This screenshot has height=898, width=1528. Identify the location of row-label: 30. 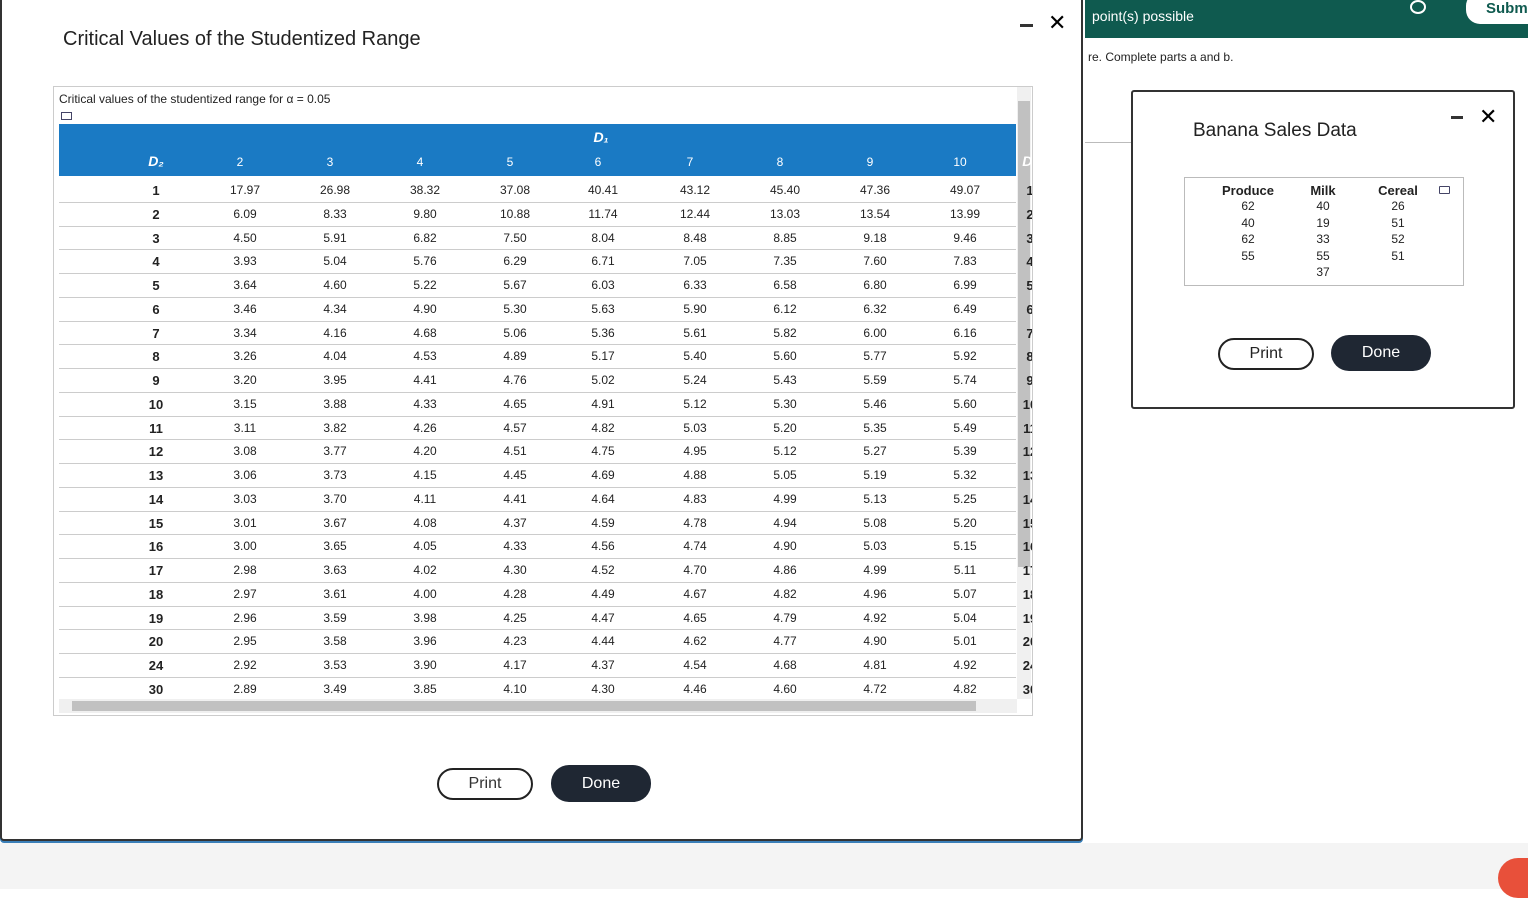
(156, 689).